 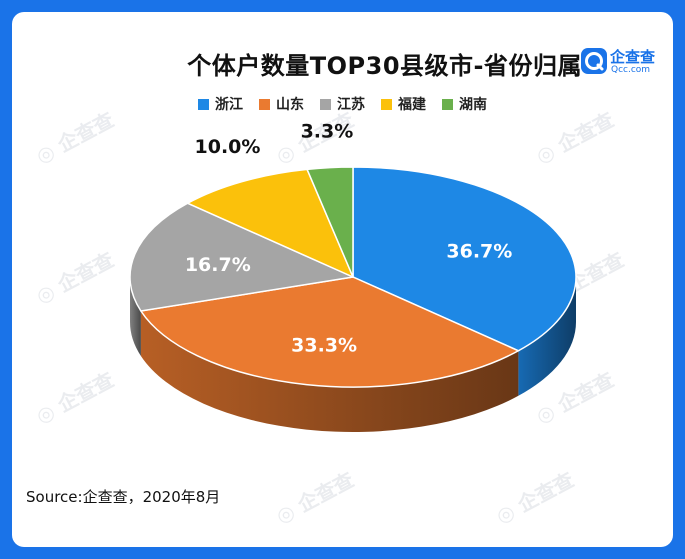 What do you see at coordinates (229, 105) in the screenshot?
I see `legend-label: 浙江` at bounding box center [229, 105].